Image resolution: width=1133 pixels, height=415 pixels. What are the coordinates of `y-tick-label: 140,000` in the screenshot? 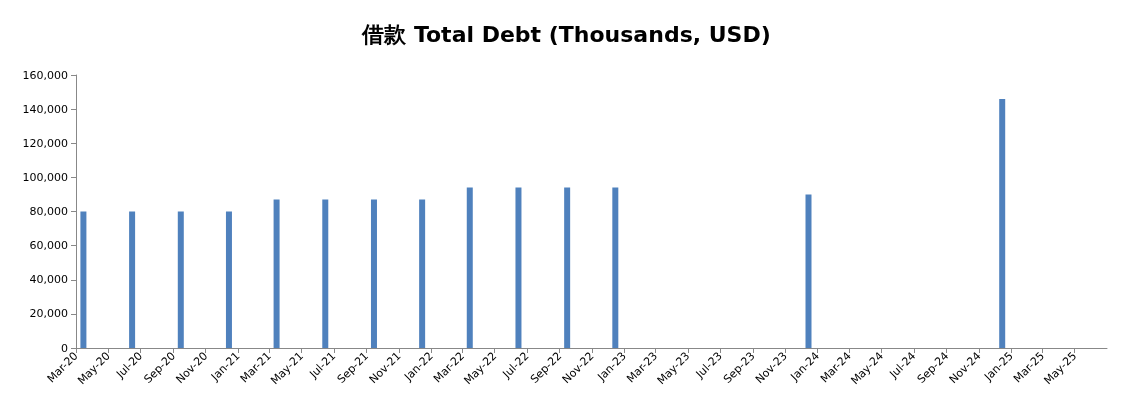 It's located at (45, 109).